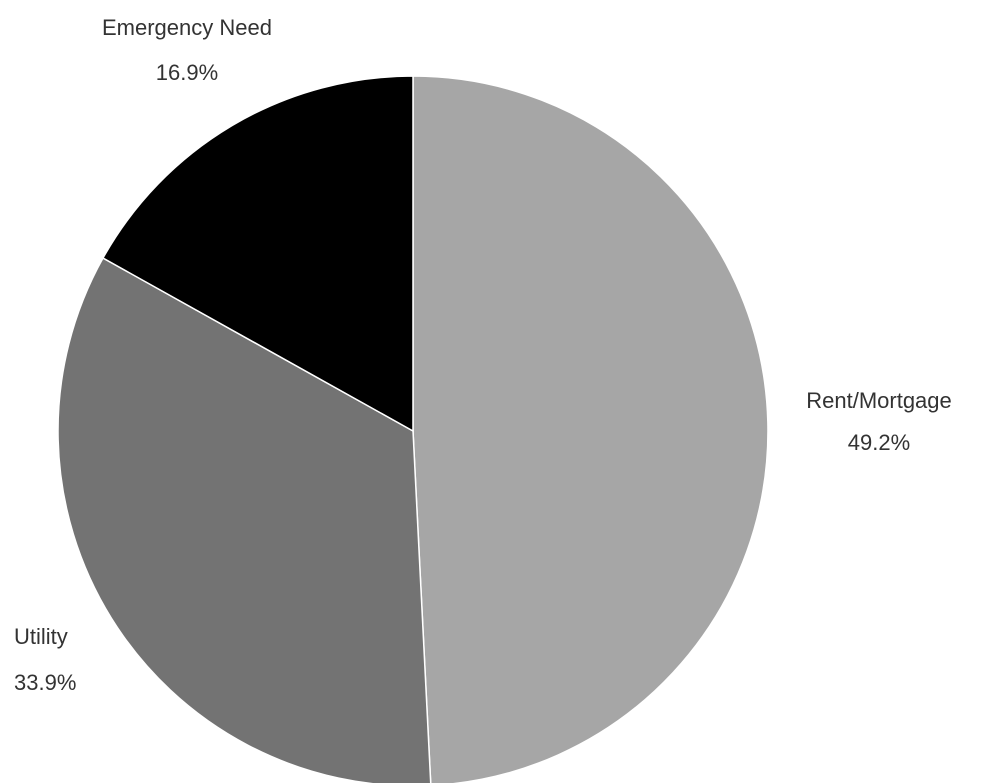 This screenshot has height=783, width=989. Describe the element at coordinates (41, 636) in the screenshot. I see `slice-label-utility: Utility` at that location.